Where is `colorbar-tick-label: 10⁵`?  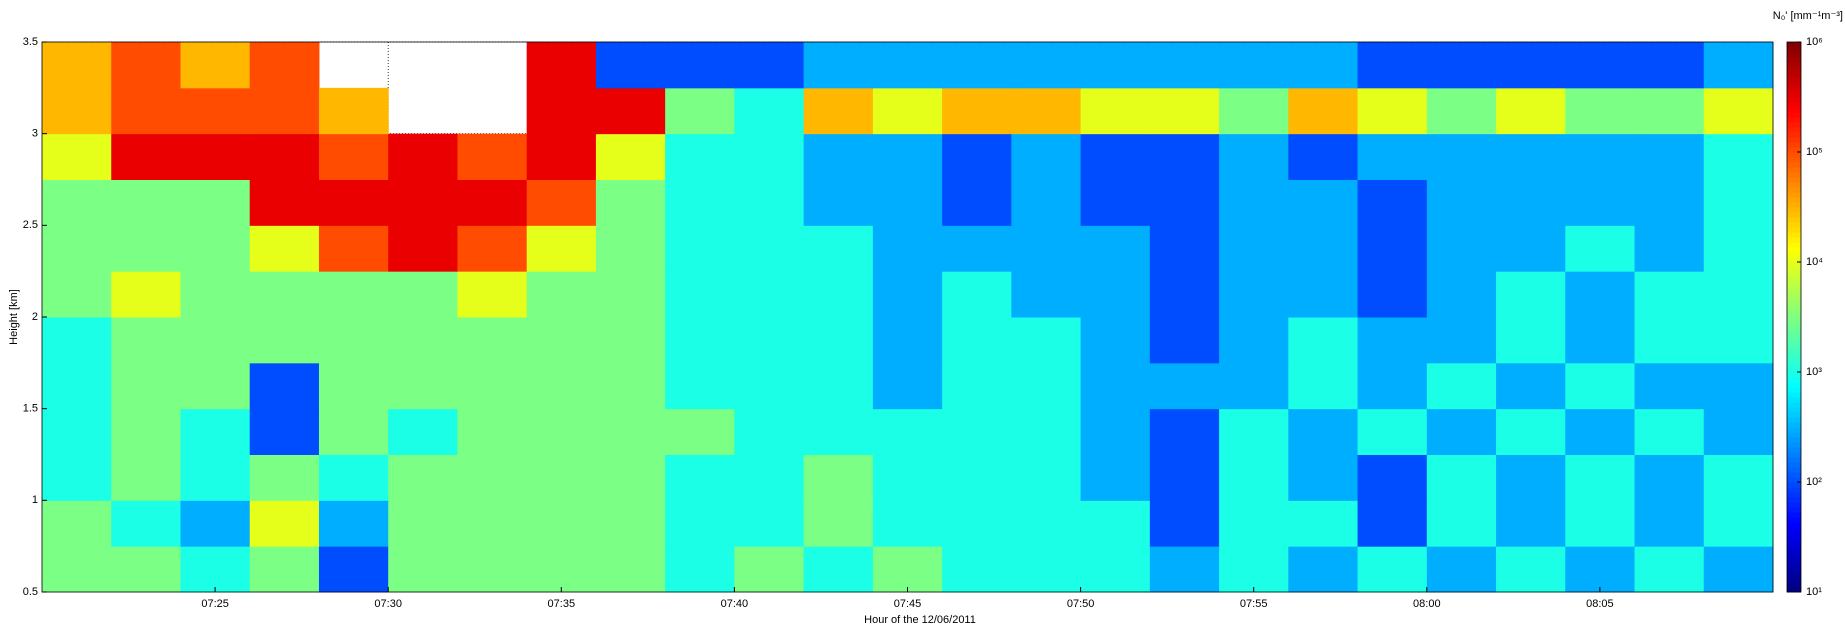
colorbar-tick-label: 10⁵ is located at coordinates (1814, 152).